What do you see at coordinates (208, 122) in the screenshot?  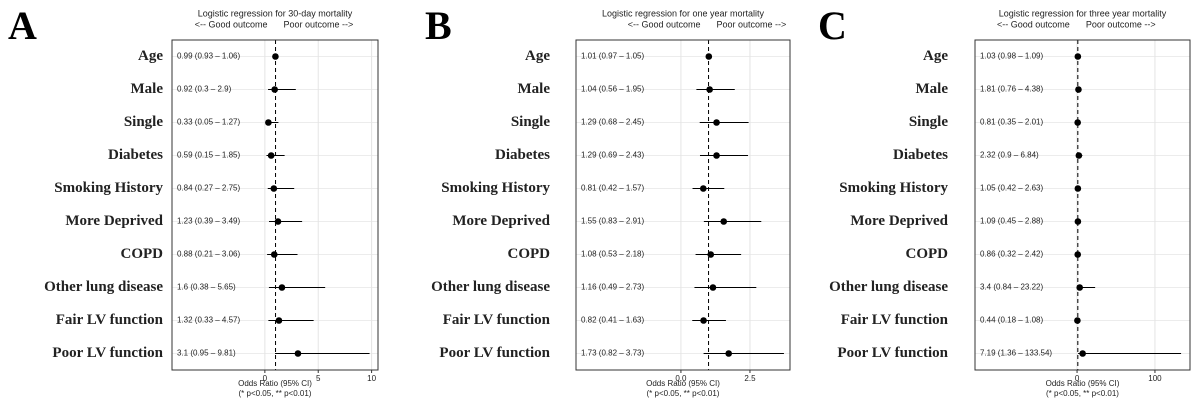 I see `value-label: 0.33 (0.05 – 1.27)` at bounding box center [208, 122].